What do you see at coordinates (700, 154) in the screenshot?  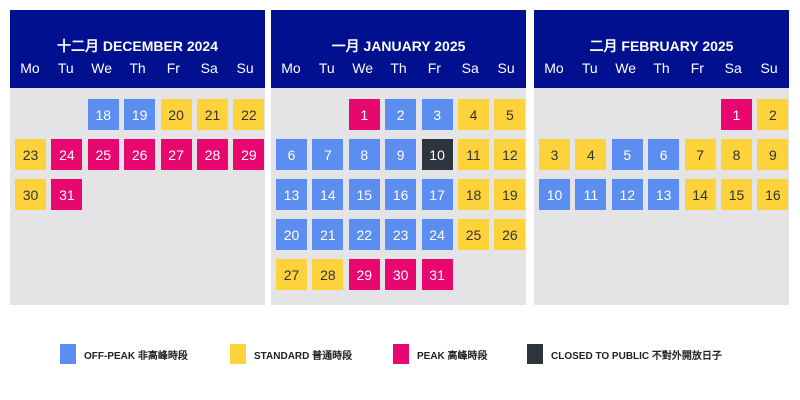 I see `day-cell-std: 7` at bounding box center [700, 154].